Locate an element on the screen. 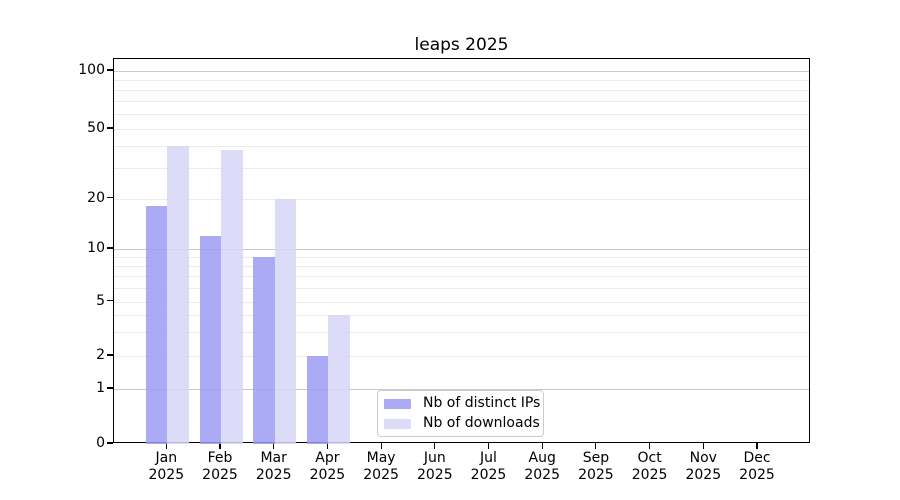 The height and width of the screenshot is (500, 900). y-tick-label: 5 is located at coordinates (100, 300).